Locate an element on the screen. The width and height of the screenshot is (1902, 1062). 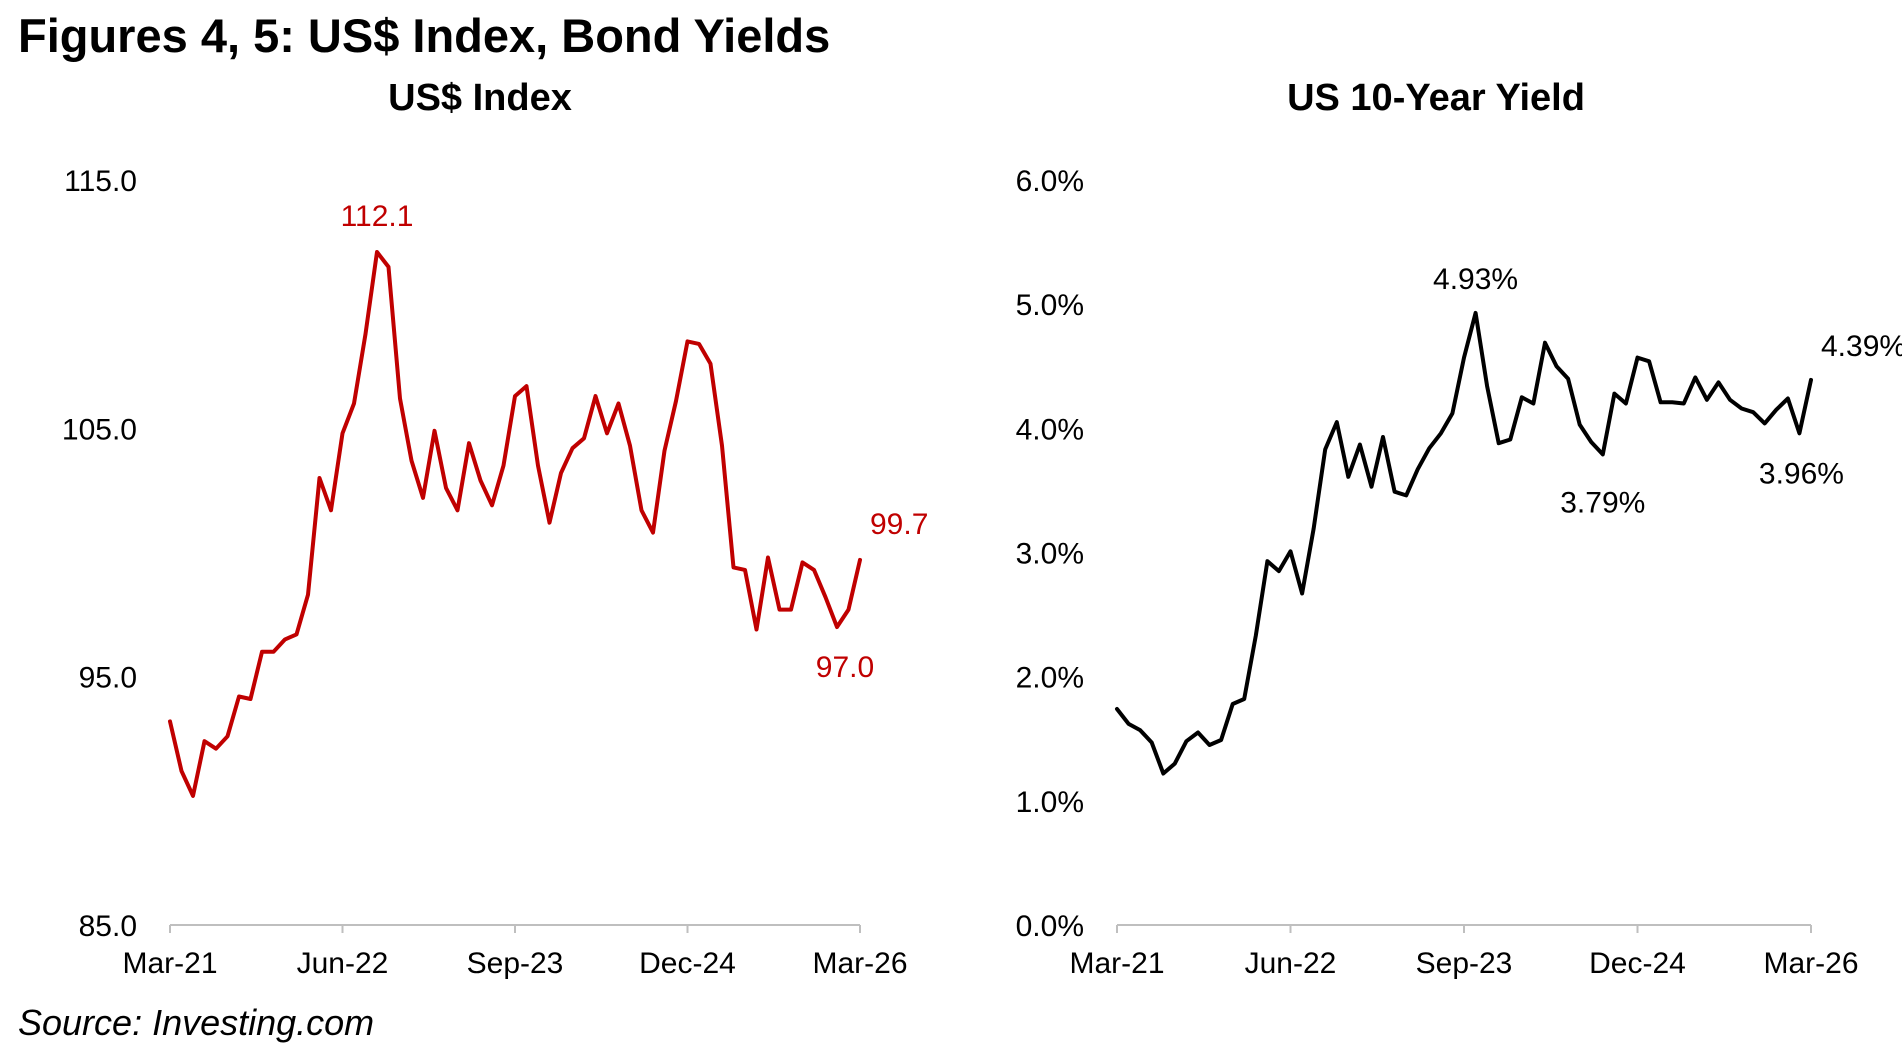
y-tick-label: 1.0% is located at coordinates (1050, 802).